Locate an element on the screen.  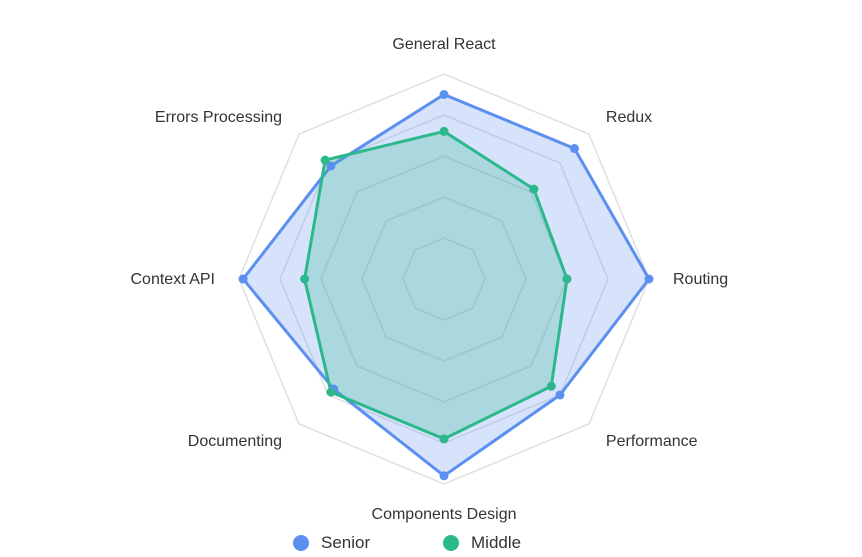
point-senior-performance is located at coordinates (560, 395).